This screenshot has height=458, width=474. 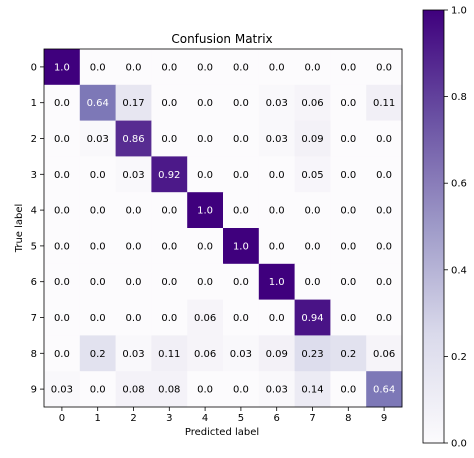 I want to click on y-tick-label: 7, so click(x=34, y=318).